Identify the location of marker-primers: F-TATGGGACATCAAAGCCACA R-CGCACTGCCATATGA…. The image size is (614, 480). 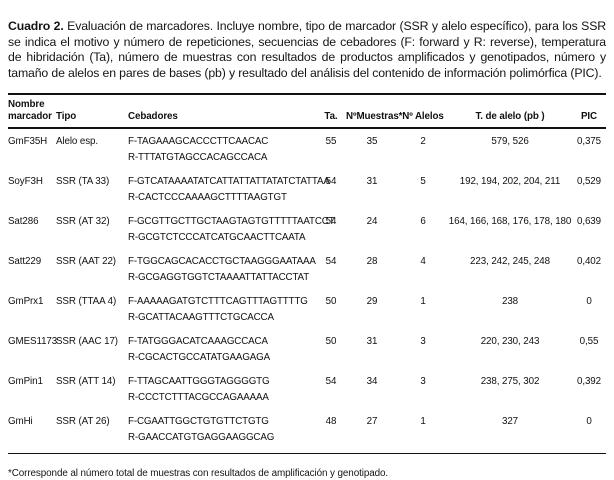
(222, 349).